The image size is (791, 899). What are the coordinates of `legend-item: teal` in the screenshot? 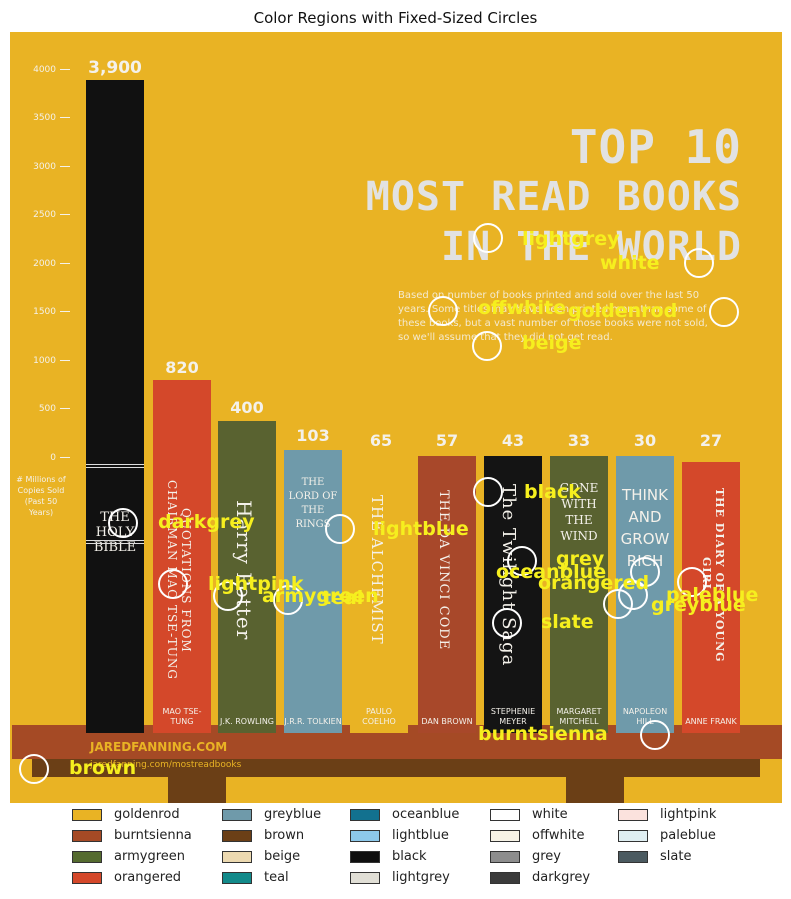 It's located at (255, 878).